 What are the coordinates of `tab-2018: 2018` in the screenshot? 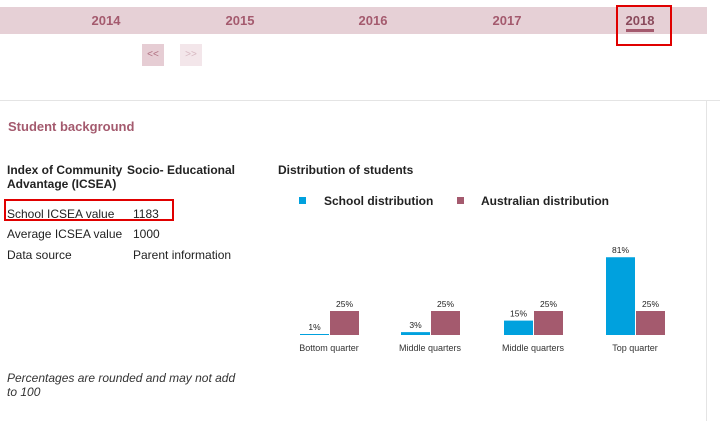 It's located at (640, 20).